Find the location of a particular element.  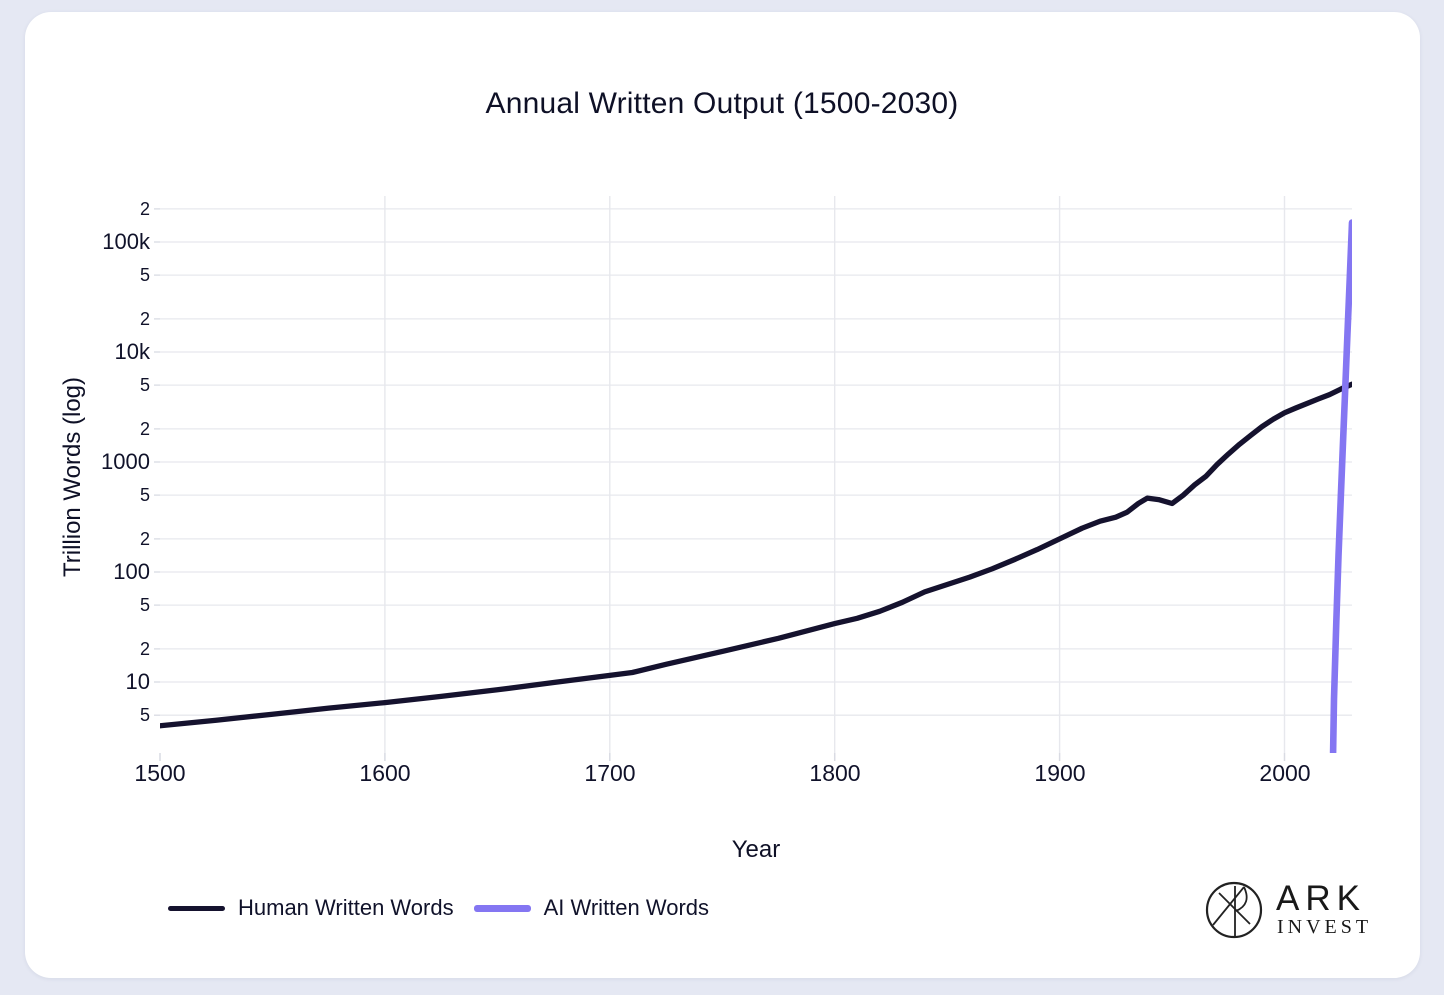

brand-name-invest: INVEST is located at coordinates (1325, 927).